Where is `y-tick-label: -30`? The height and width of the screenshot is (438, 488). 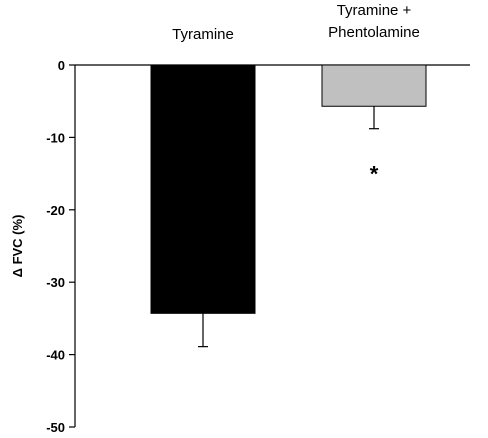 y-tick-label: -30 is located at coordinates (55, 282).